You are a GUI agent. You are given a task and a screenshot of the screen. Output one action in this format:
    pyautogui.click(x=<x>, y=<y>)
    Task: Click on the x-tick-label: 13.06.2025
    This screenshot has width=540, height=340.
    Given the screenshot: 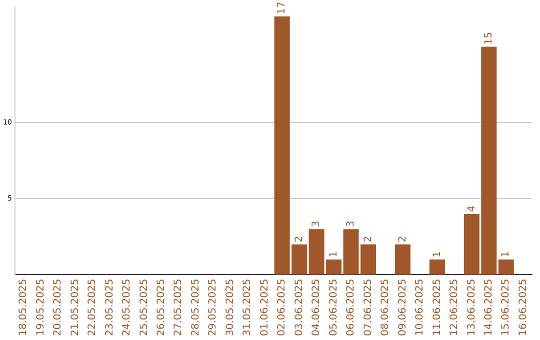 What is the action you would take?
    pyautogui.click(x=472, y=307)
    